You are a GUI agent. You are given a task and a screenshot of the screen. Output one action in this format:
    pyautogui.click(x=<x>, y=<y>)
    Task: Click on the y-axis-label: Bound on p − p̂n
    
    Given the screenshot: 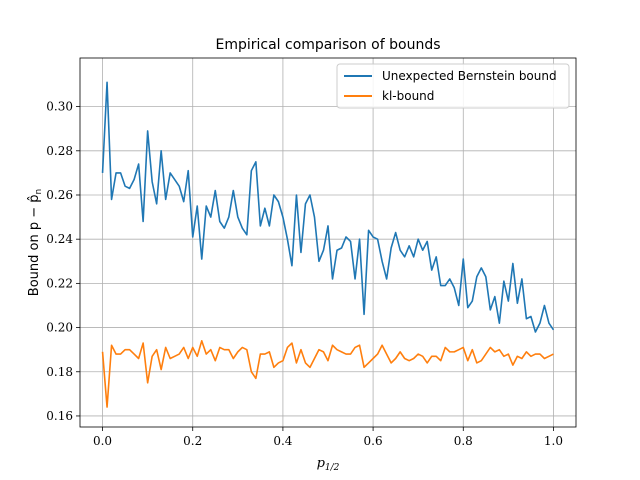 What is the action you would take?
    pyautogui.click(x=35, y=242)
    